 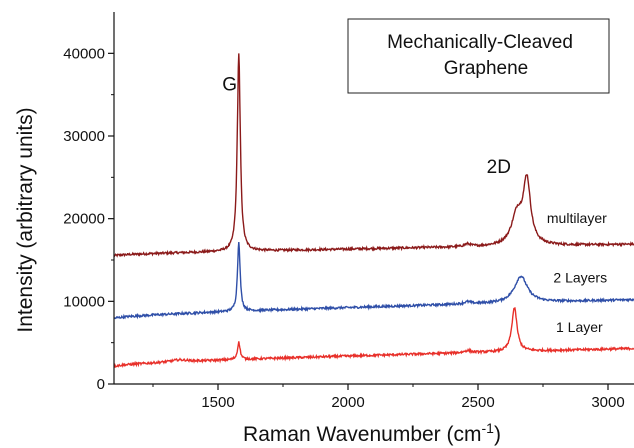 What do you see at coordinates (101, 384) in the screenshot?
I see `y-tick-label: 0` at bounding box center [101, 384].